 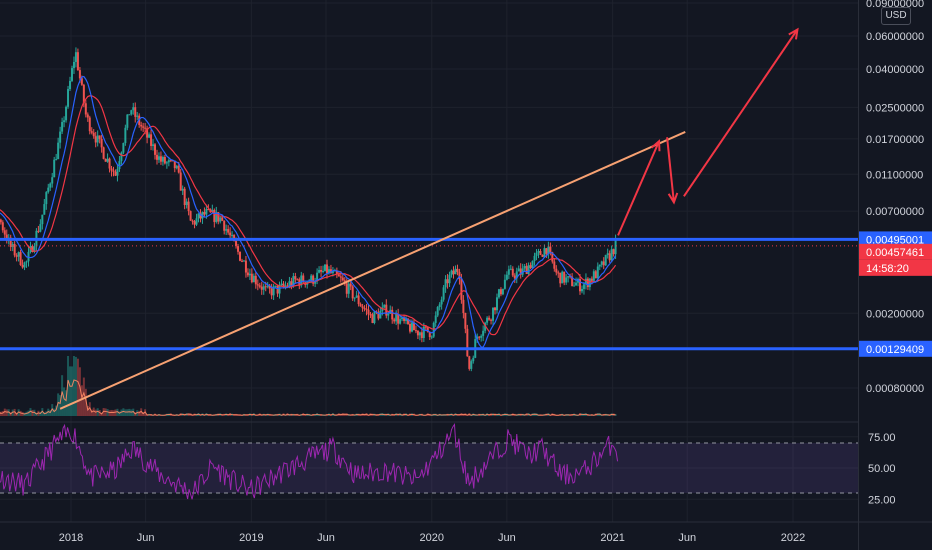 I want to click on time-tick-label: 2019, so click(x=251, y=538).